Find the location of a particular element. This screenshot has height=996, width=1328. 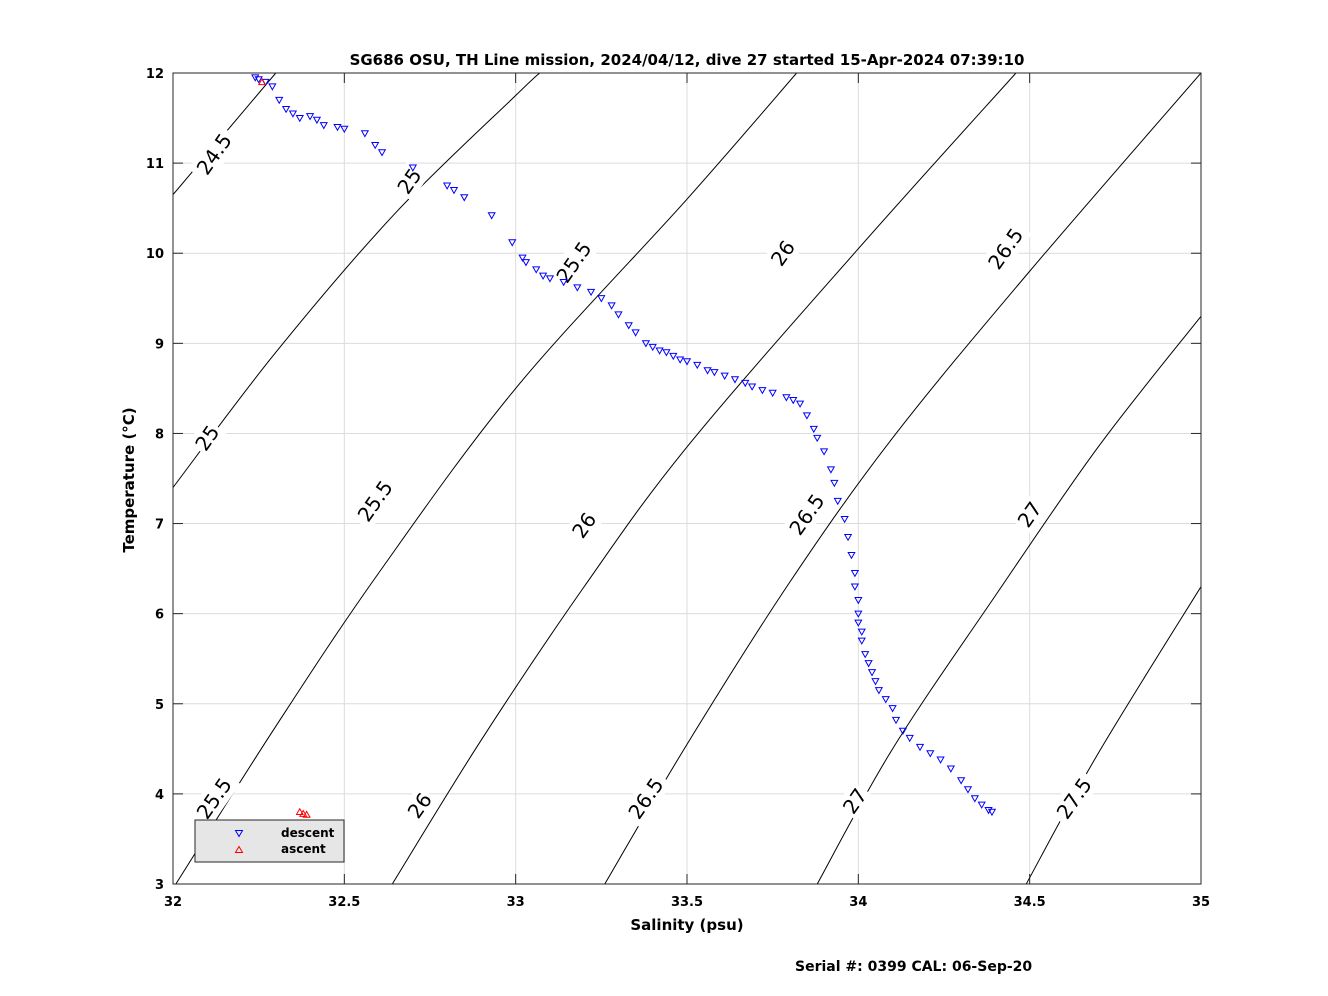

y-tick-label: 11 is located at coordinates (155, 164).